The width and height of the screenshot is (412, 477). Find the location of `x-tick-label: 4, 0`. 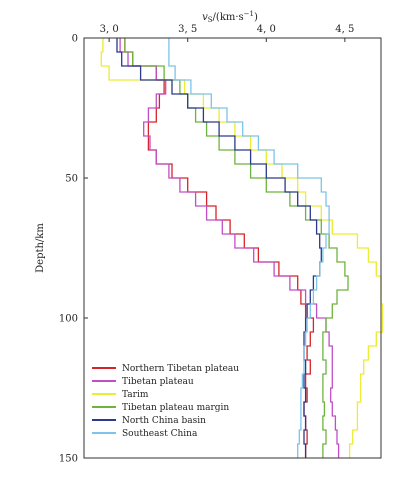

x-tick-label: 4, 0 is located at coordinates (266, 29).